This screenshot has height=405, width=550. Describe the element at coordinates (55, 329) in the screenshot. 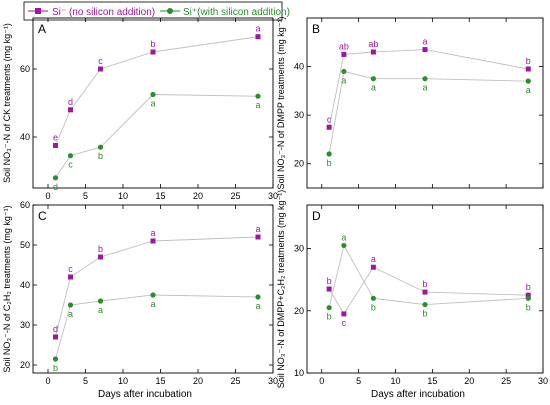

I see `significance-letter-si-minus-c: d` at that location.